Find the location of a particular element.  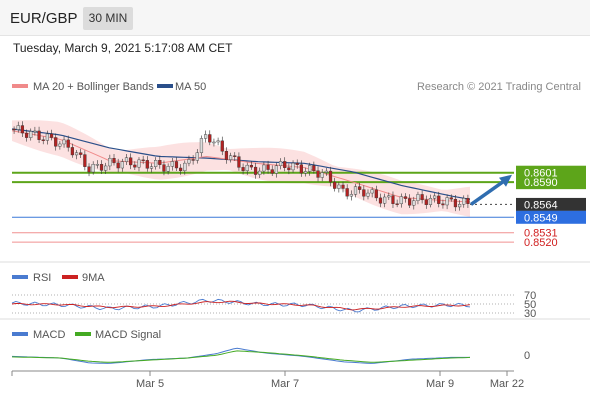

legend-swatch-ma50 is located at coordinates (165, 86).